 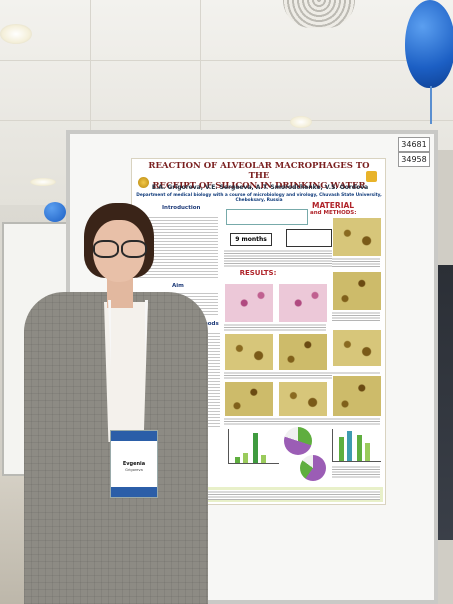 I want to click on board-number-tag: 34681, so click(x=414, y=144).